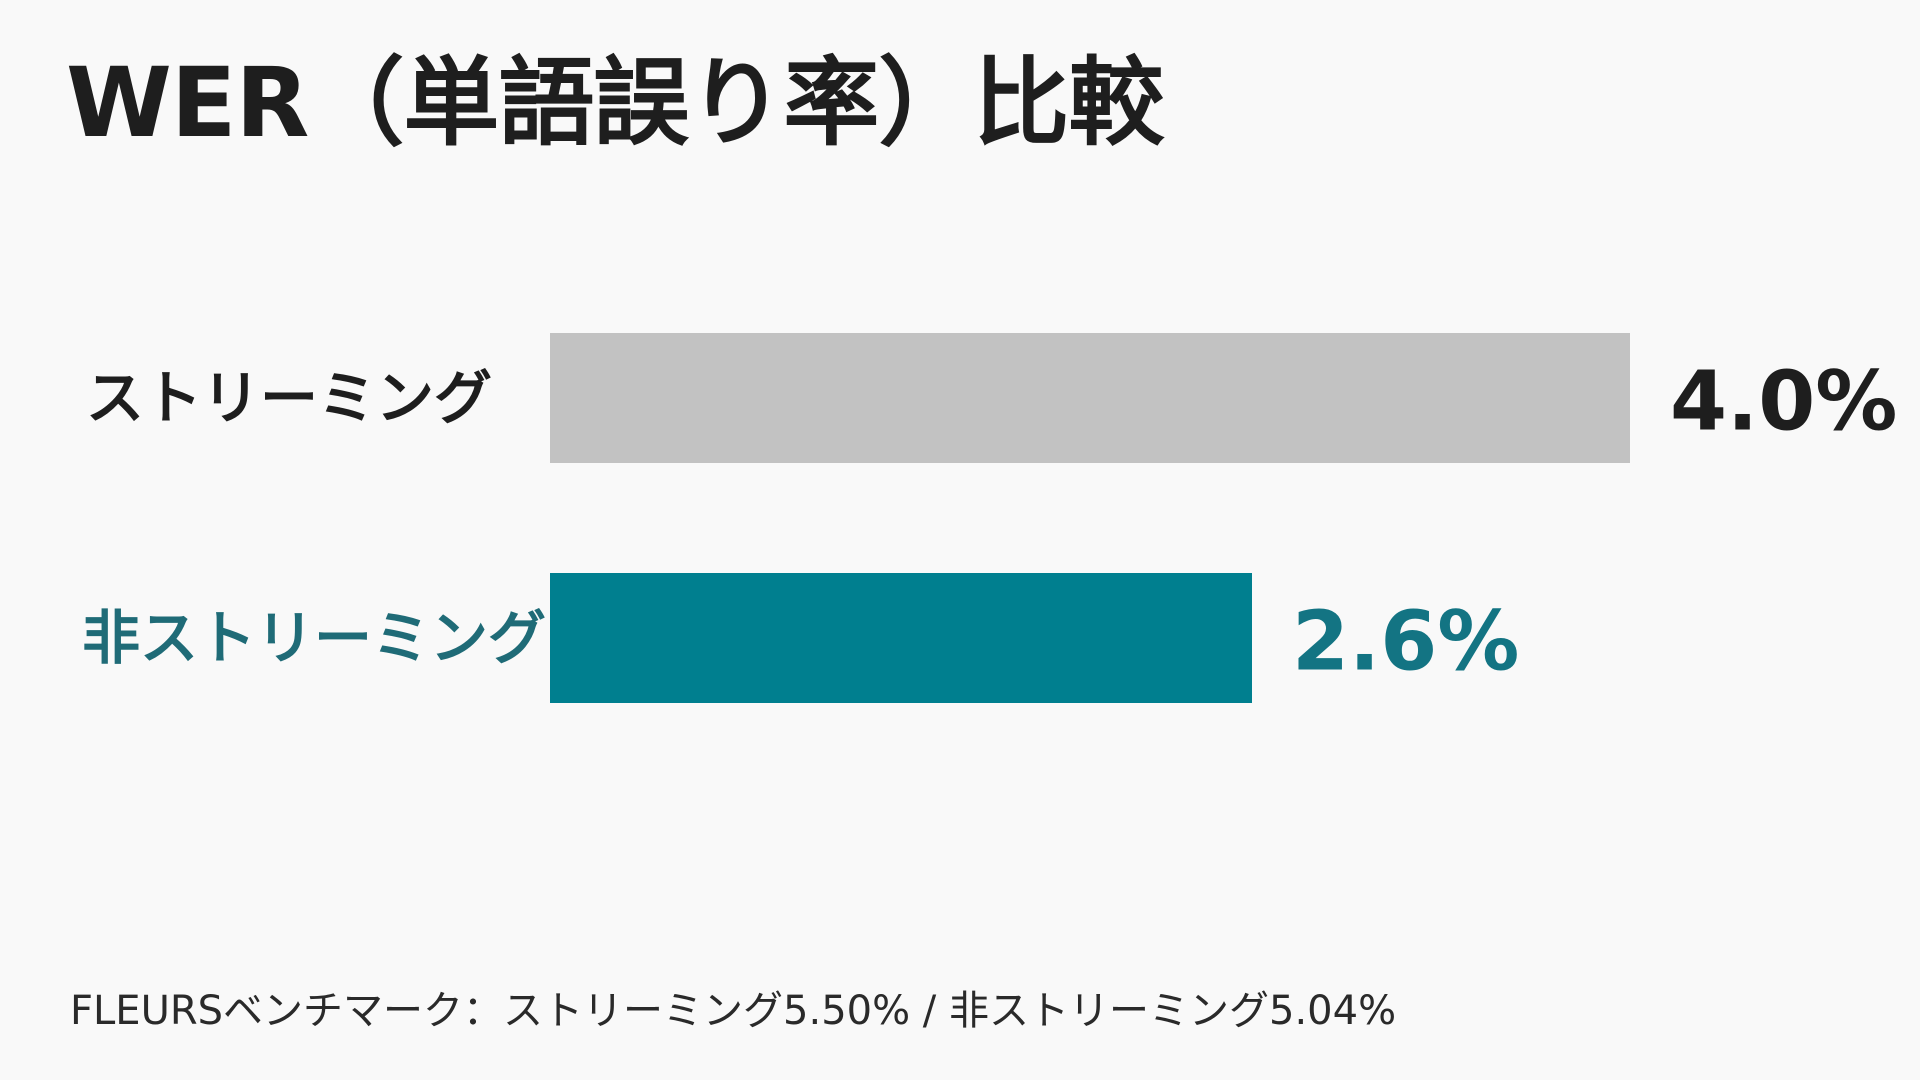 Image resolution: width=1920 pixels, height=1080 pixels. I want to click on category-label-2: 非ストリーミング, so click(314, 638).